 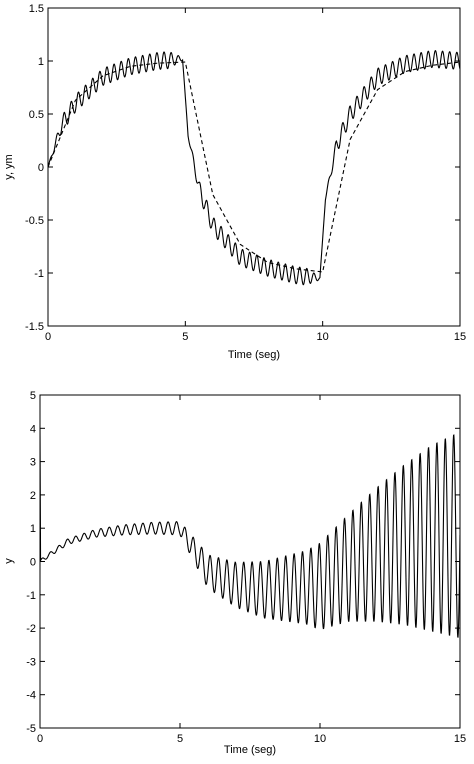 I want to click on y-tick-label: -3, so click(x=31, y=662).